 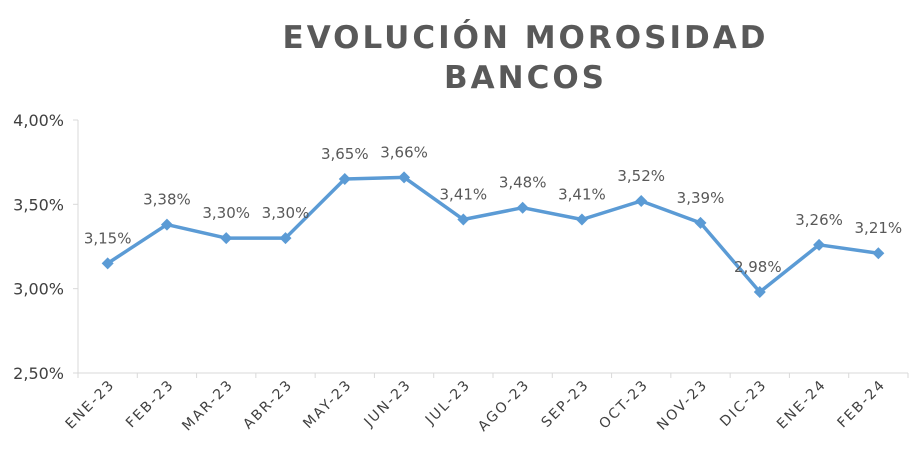 I want to click on x-tick-label: OCT-23, so click(x=624, y=405).